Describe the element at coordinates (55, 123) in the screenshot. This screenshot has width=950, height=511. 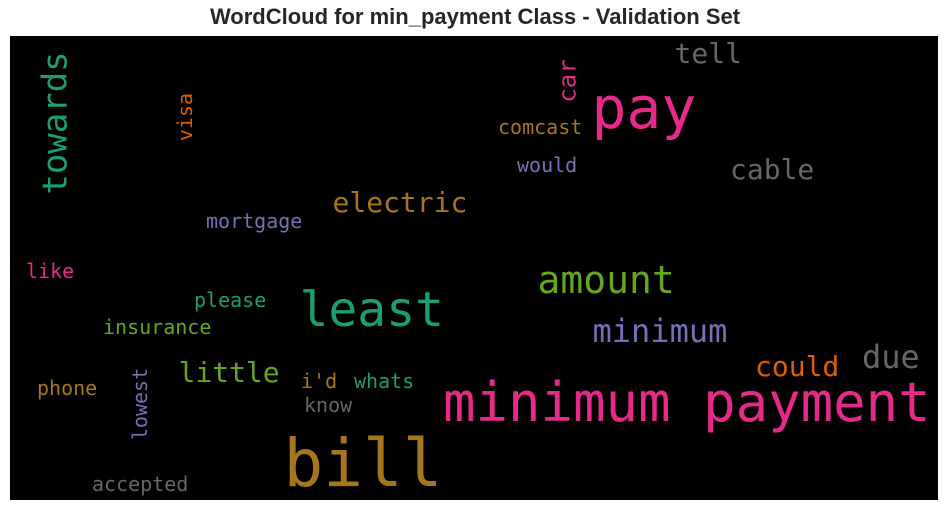
I see `word-towards: towards` at that location.